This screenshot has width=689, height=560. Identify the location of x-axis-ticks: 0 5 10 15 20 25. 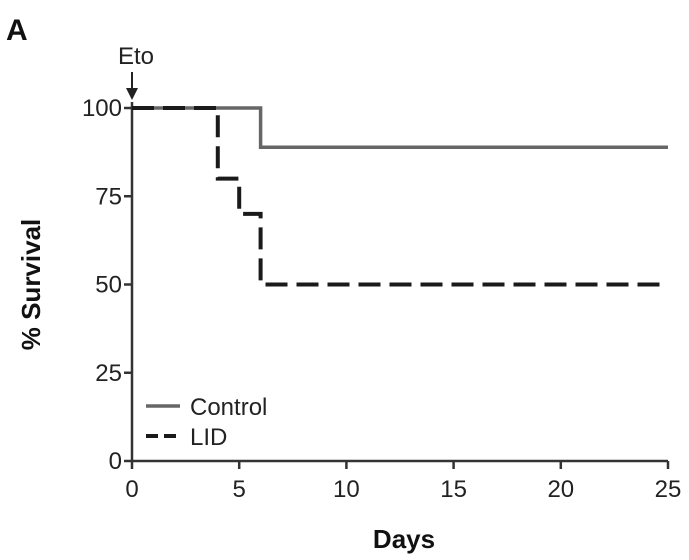
(403, 482).